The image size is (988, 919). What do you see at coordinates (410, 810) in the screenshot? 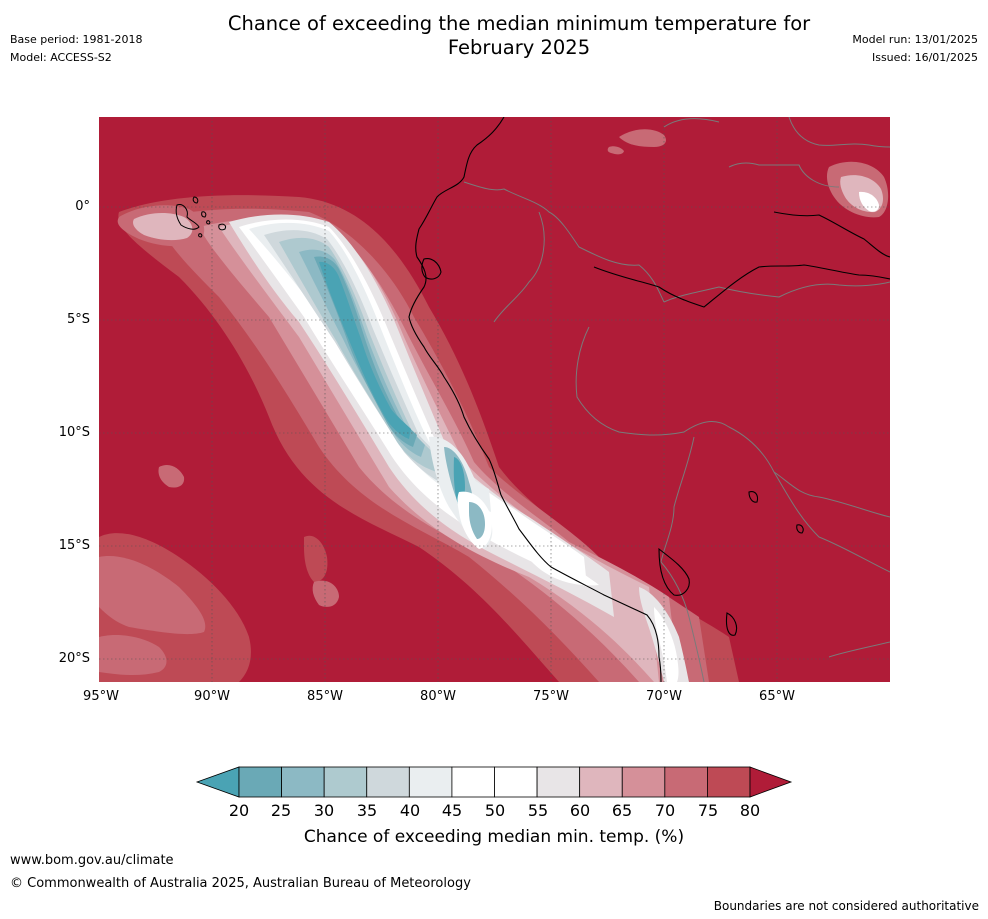
I see `colorbar-tick-40: 40` at bounding box center [410, 810].